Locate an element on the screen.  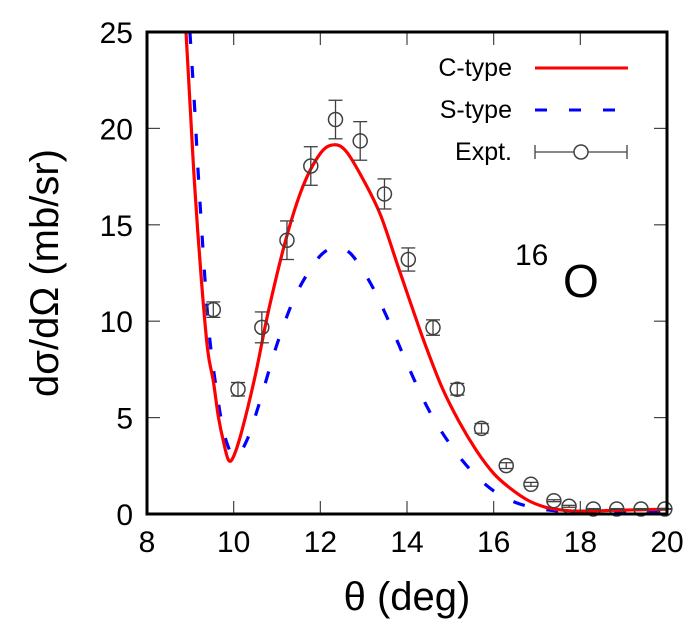
x-tick-label: 14 is located at coordinates (406, 542).